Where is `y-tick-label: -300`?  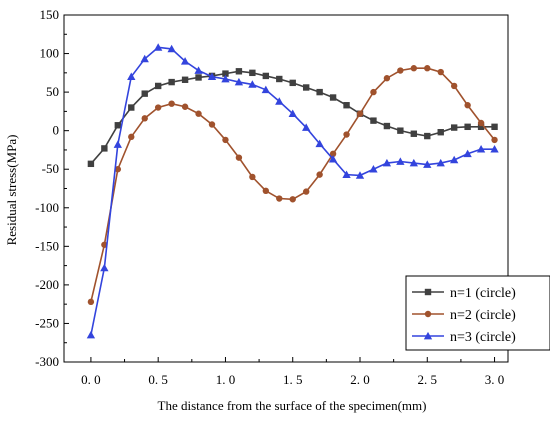 y-tick-label: -300 is located at coordinates (47, 361).